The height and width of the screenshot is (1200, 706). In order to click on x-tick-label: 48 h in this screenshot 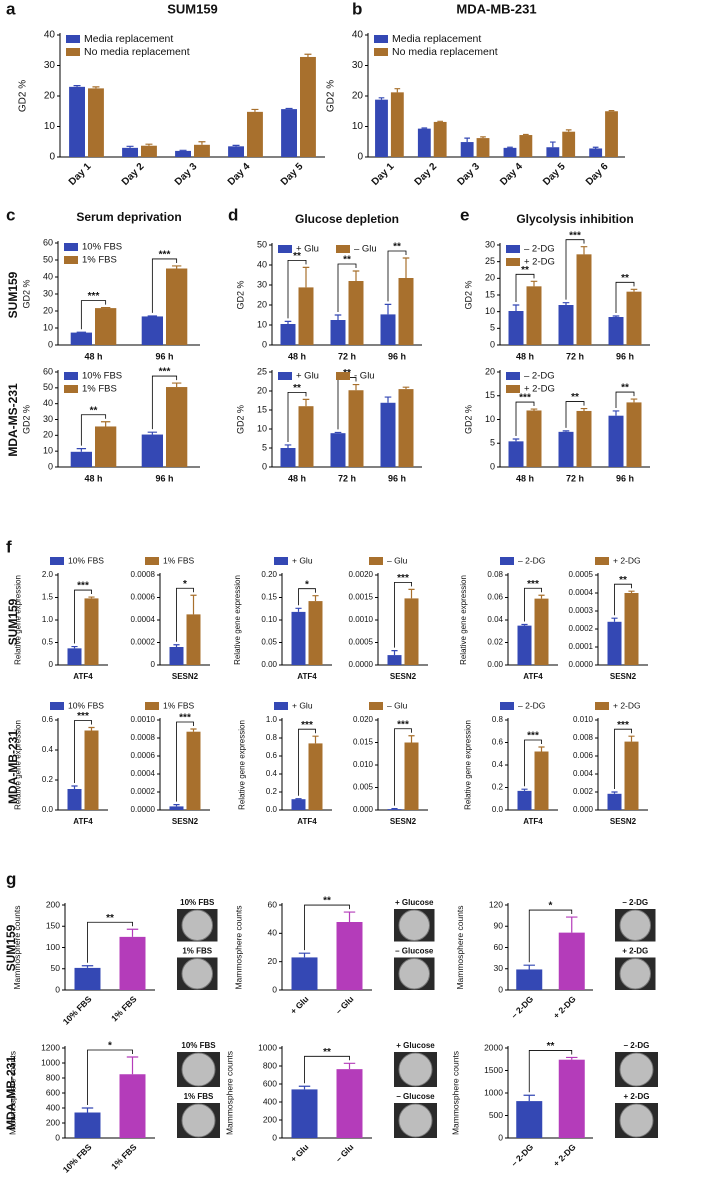, I will do `click(93, 356)`.